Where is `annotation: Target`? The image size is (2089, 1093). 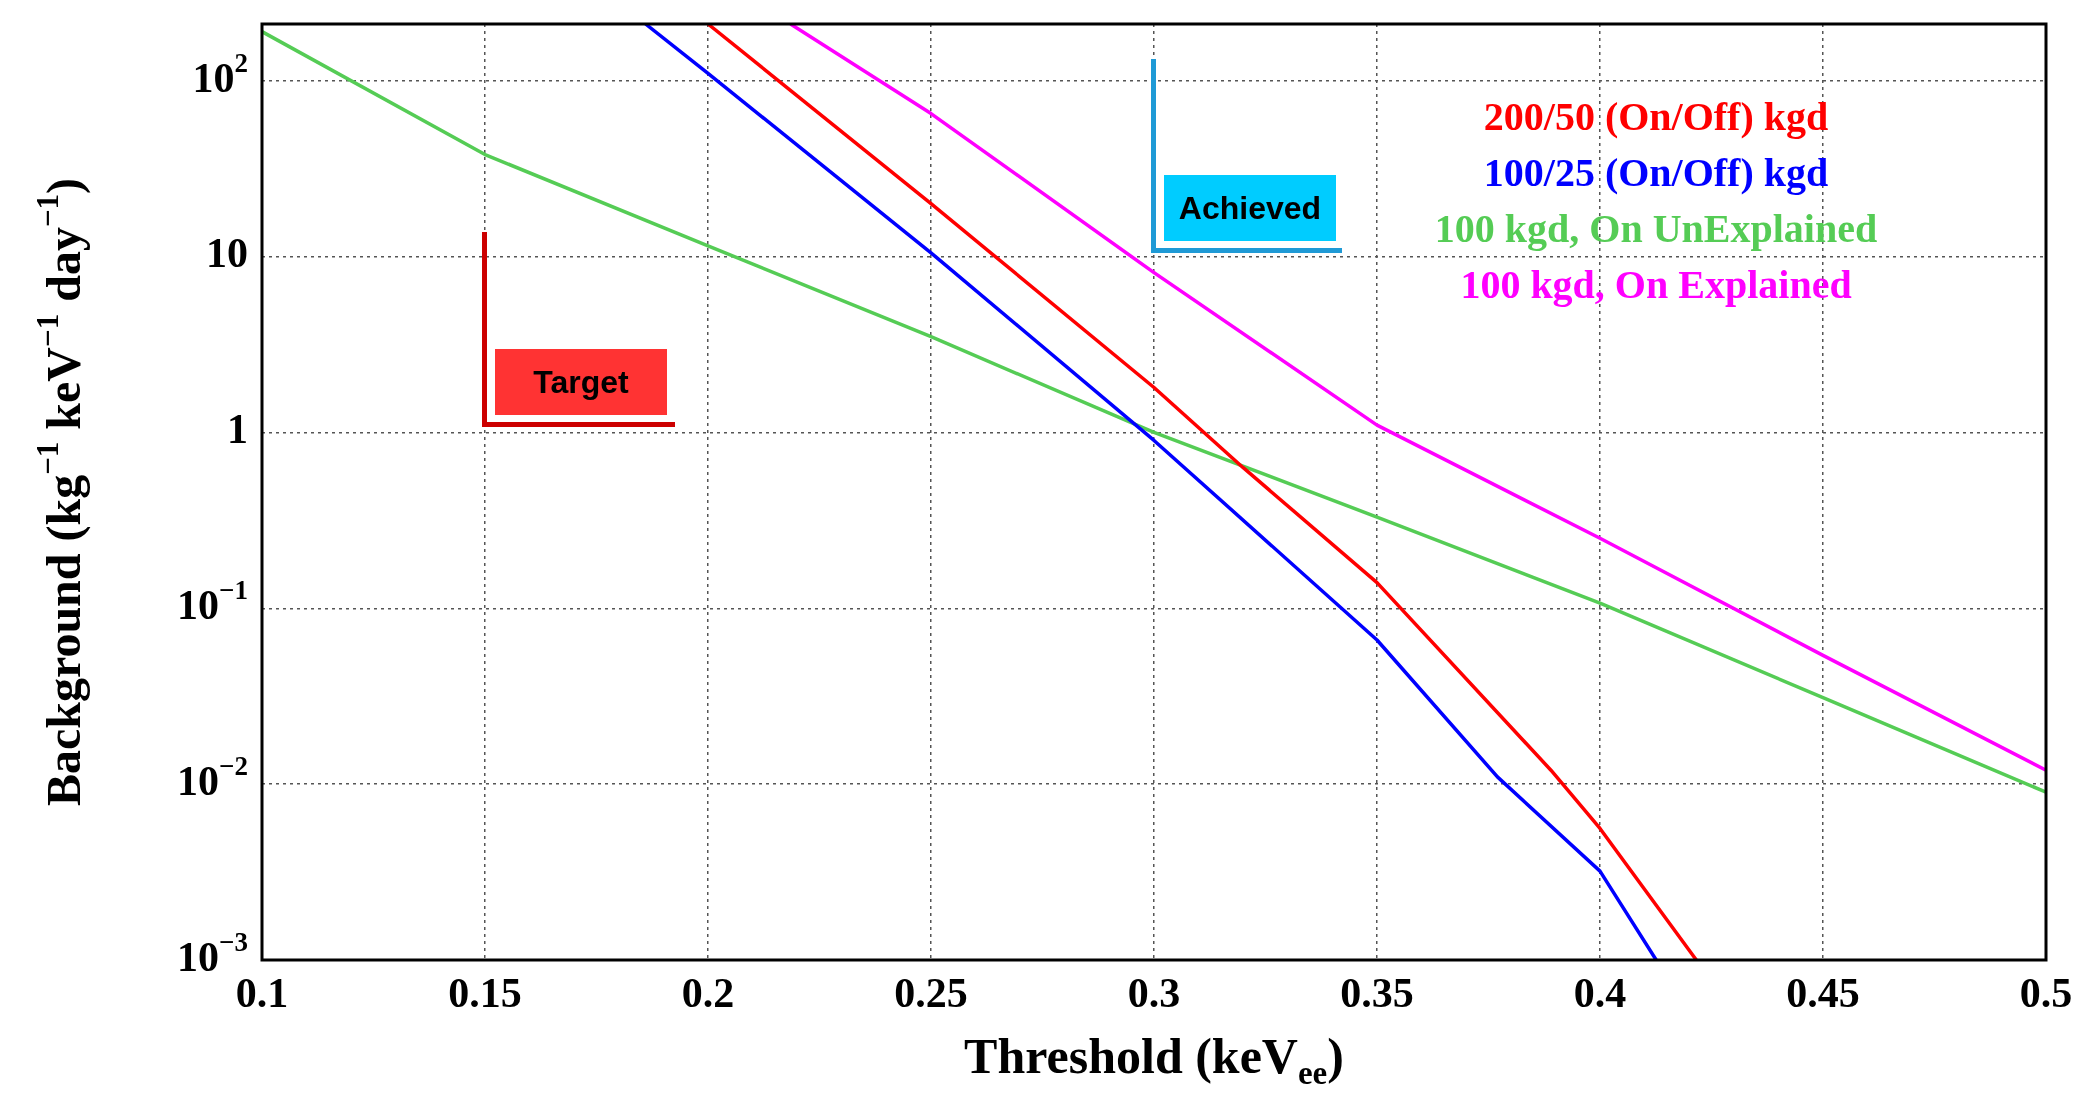 annotation: Target is located at coordinates (581, 382).